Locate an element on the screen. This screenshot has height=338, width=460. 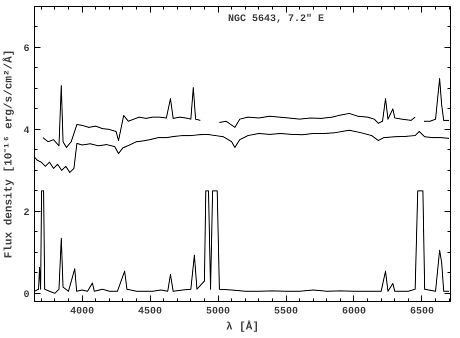
y-tick-label: 6 is located at coordinates (27, 49).